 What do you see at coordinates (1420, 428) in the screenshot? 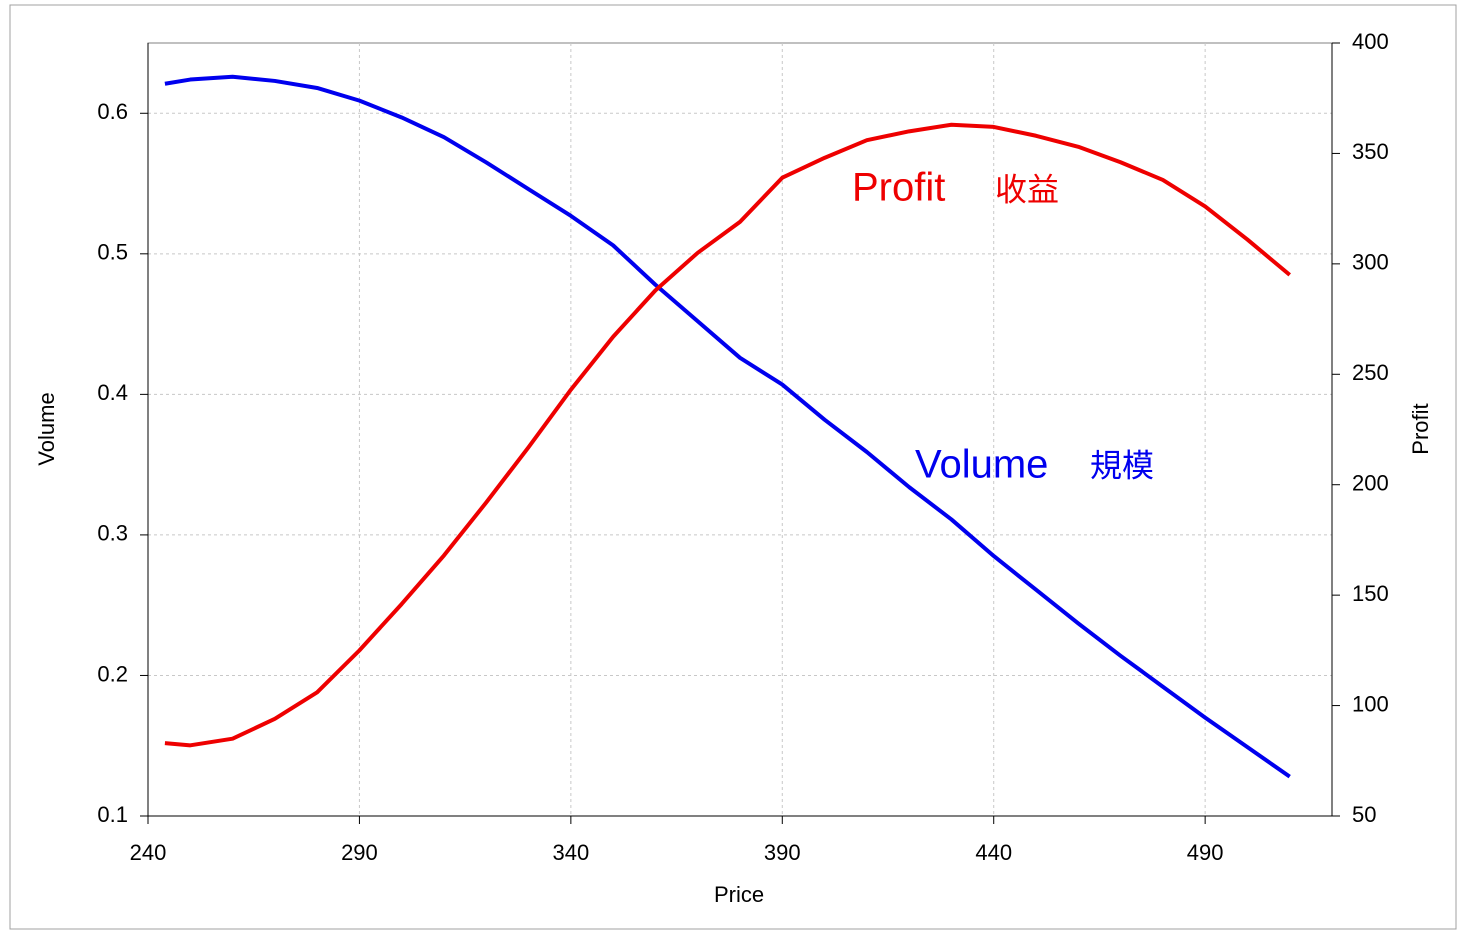
I see `y2-axis-label: Profit` at bounding box center [1420, 428].